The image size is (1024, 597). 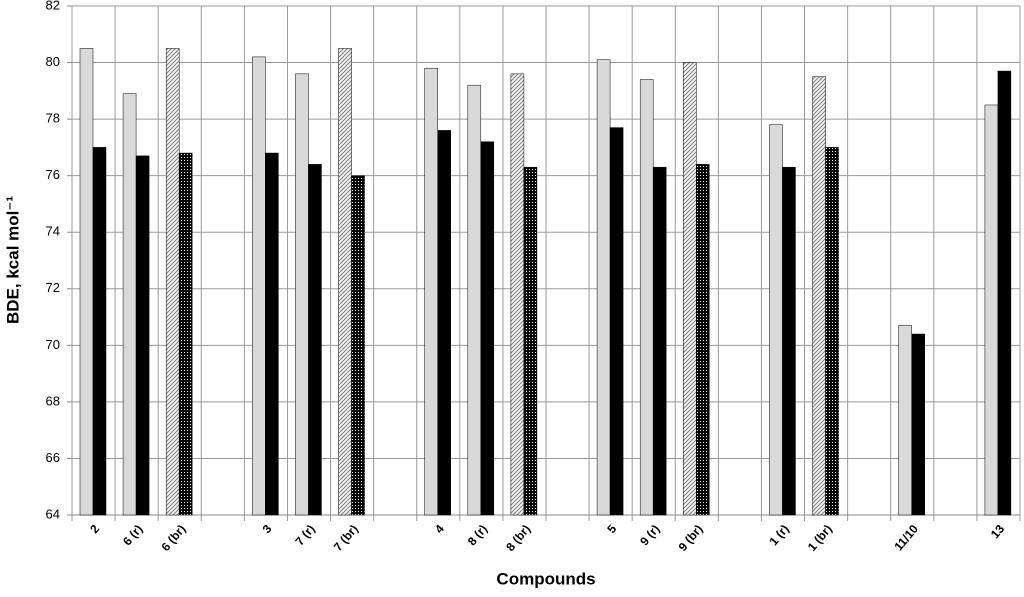 What do you see at coordinates (439, 529) in the screenshot?
I see `x-tick-label: 4` at bounding box center [439, 529].